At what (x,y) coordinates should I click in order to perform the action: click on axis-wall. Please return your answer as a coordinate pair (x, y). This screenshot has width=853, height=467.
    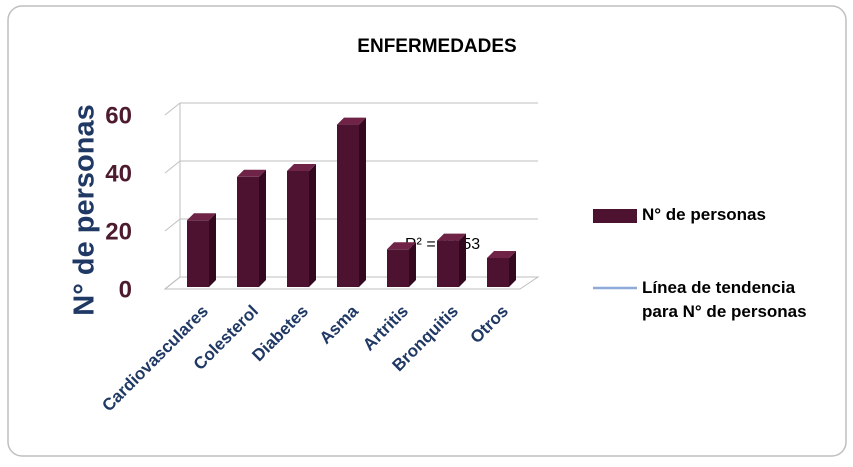
    Looking at the image, I should click on (172, 283).